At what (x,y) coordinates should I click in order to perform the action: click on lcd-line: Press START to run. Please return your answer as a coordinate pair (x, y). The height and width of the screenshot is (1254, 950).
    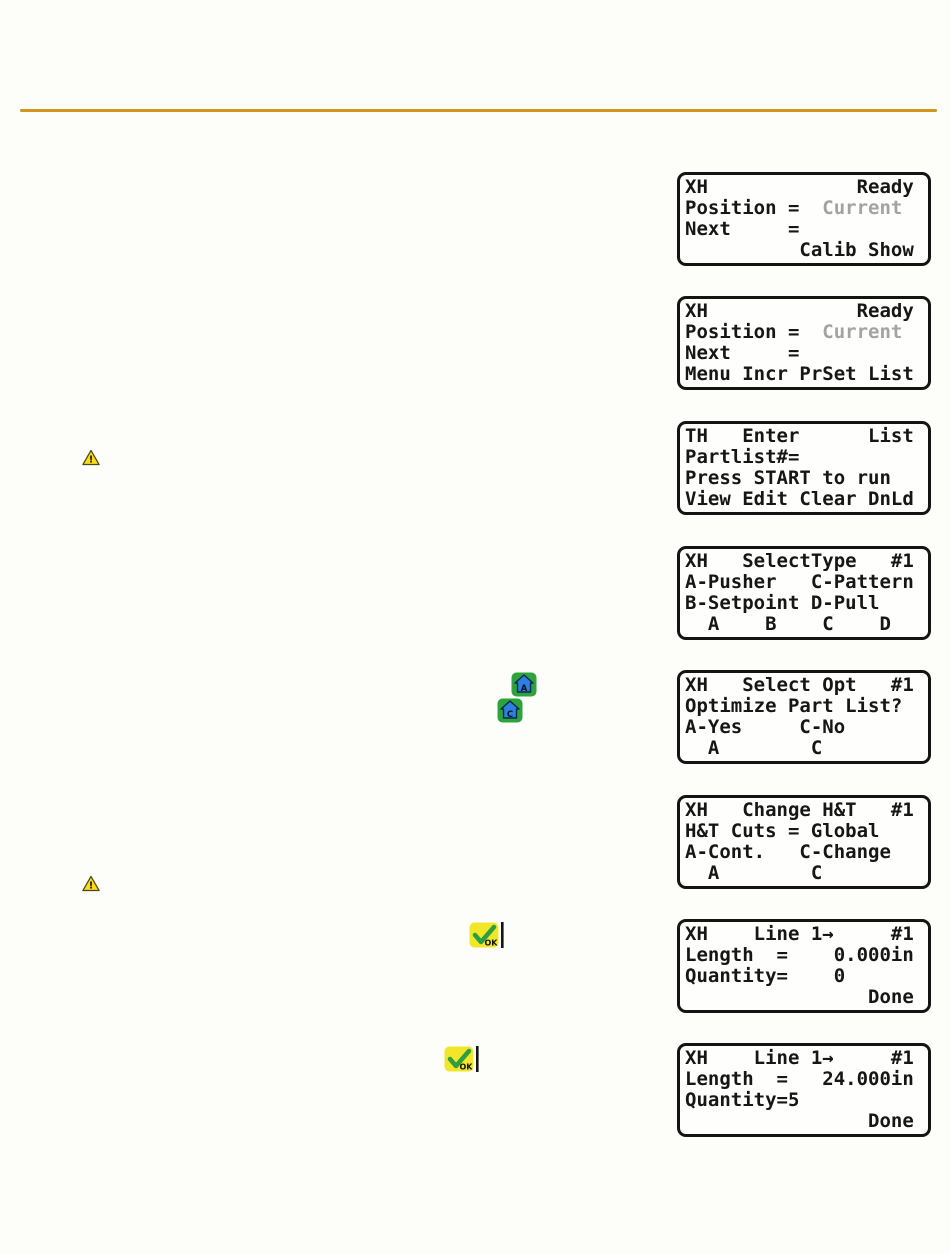
    Looking at the image, I should click on (804, 478).